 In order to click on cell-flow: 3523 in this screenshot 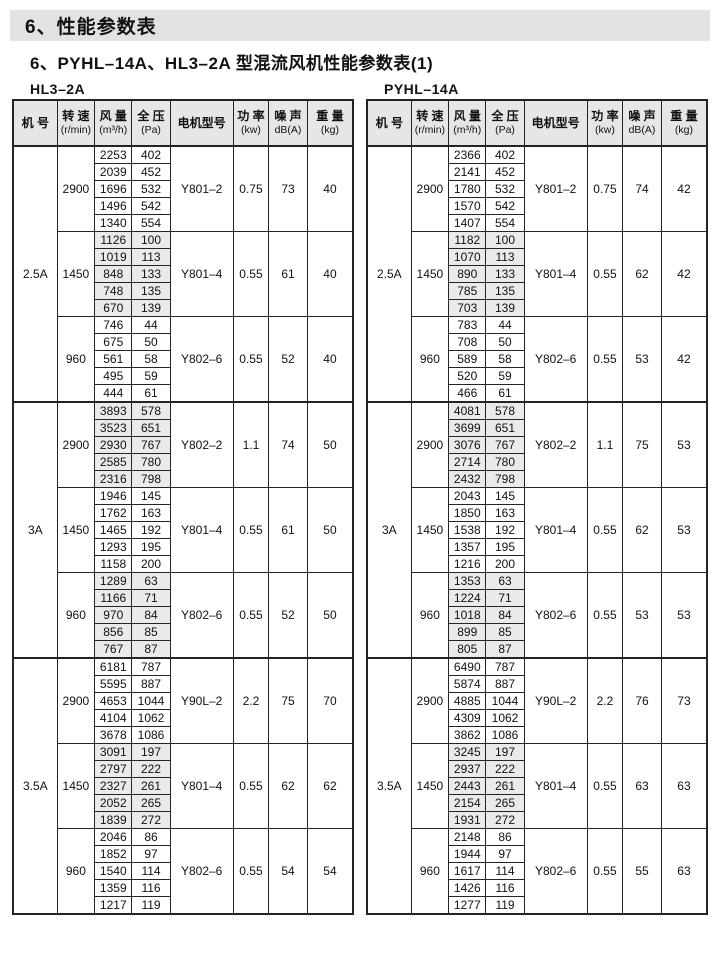, I will do `click(113, 428)`.